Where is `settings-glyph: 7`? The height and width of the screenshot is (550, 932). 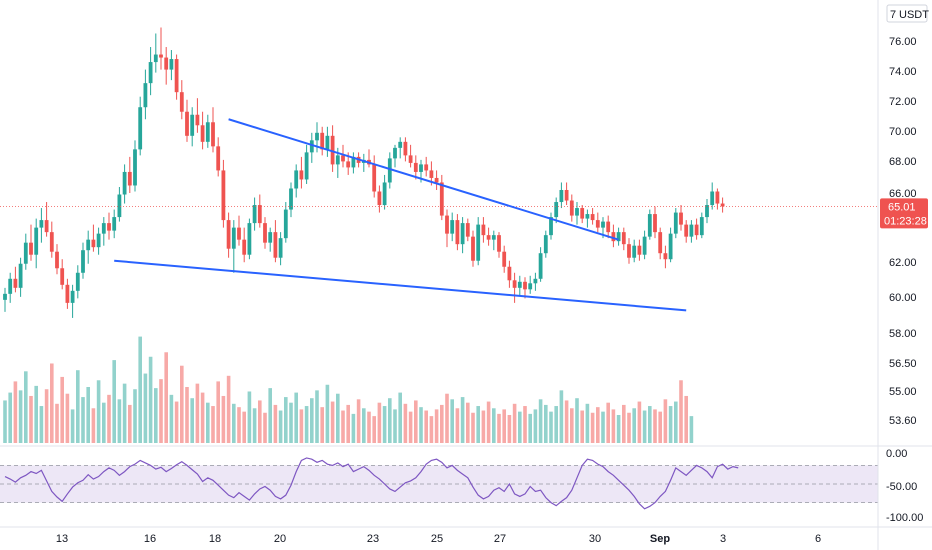
settings-glyph: 7 is located at coordinates (893, 15).